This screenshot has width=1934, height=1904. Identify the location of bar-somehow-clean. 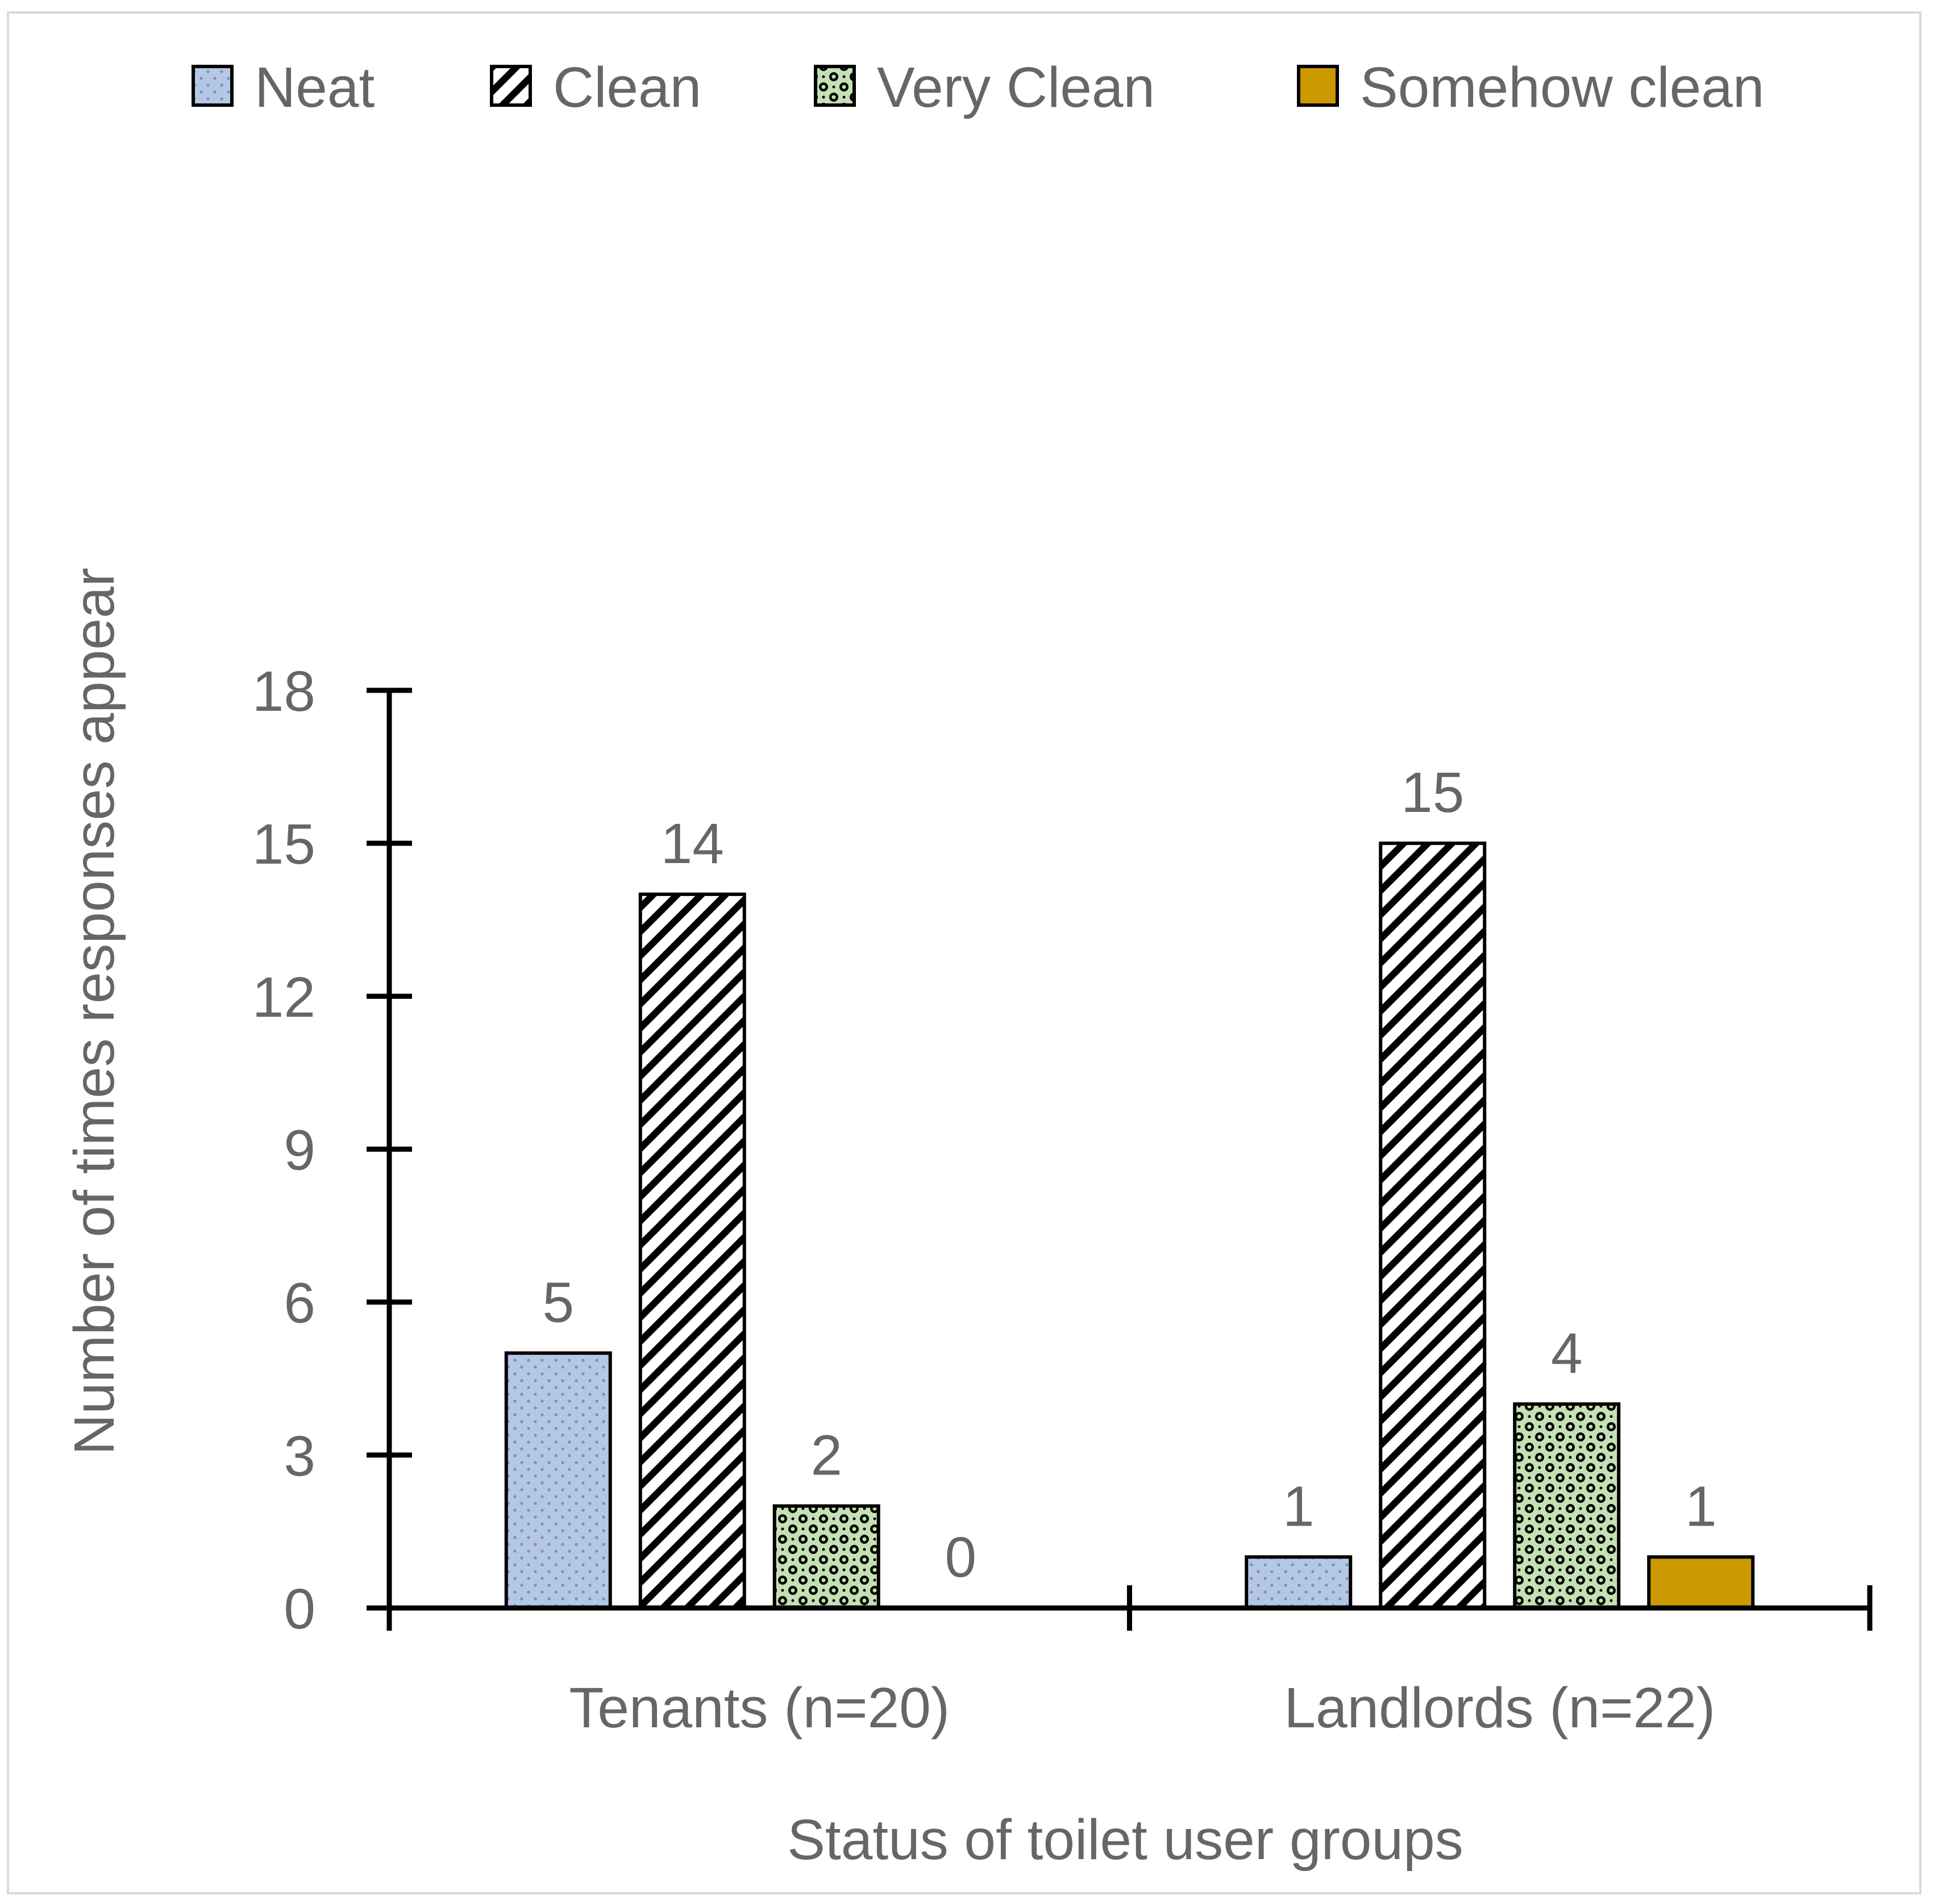
(1701, 1582).